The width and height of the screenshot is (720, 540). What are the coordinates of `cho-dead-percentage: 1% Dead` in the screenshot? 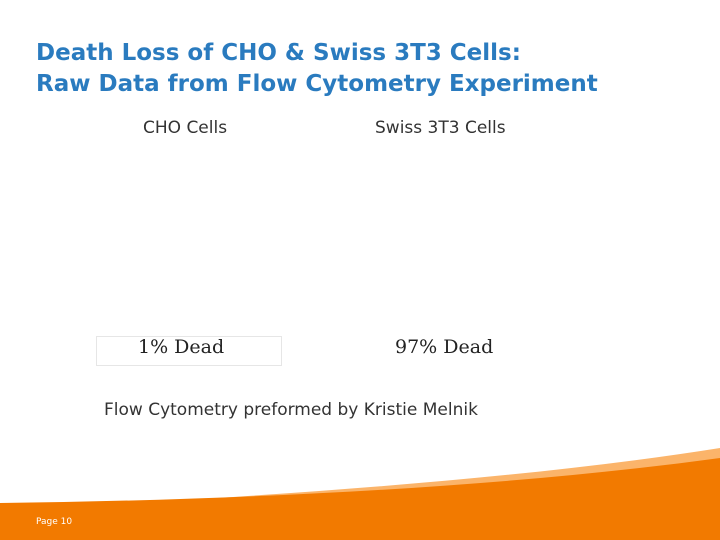 It's located at (181, 347).